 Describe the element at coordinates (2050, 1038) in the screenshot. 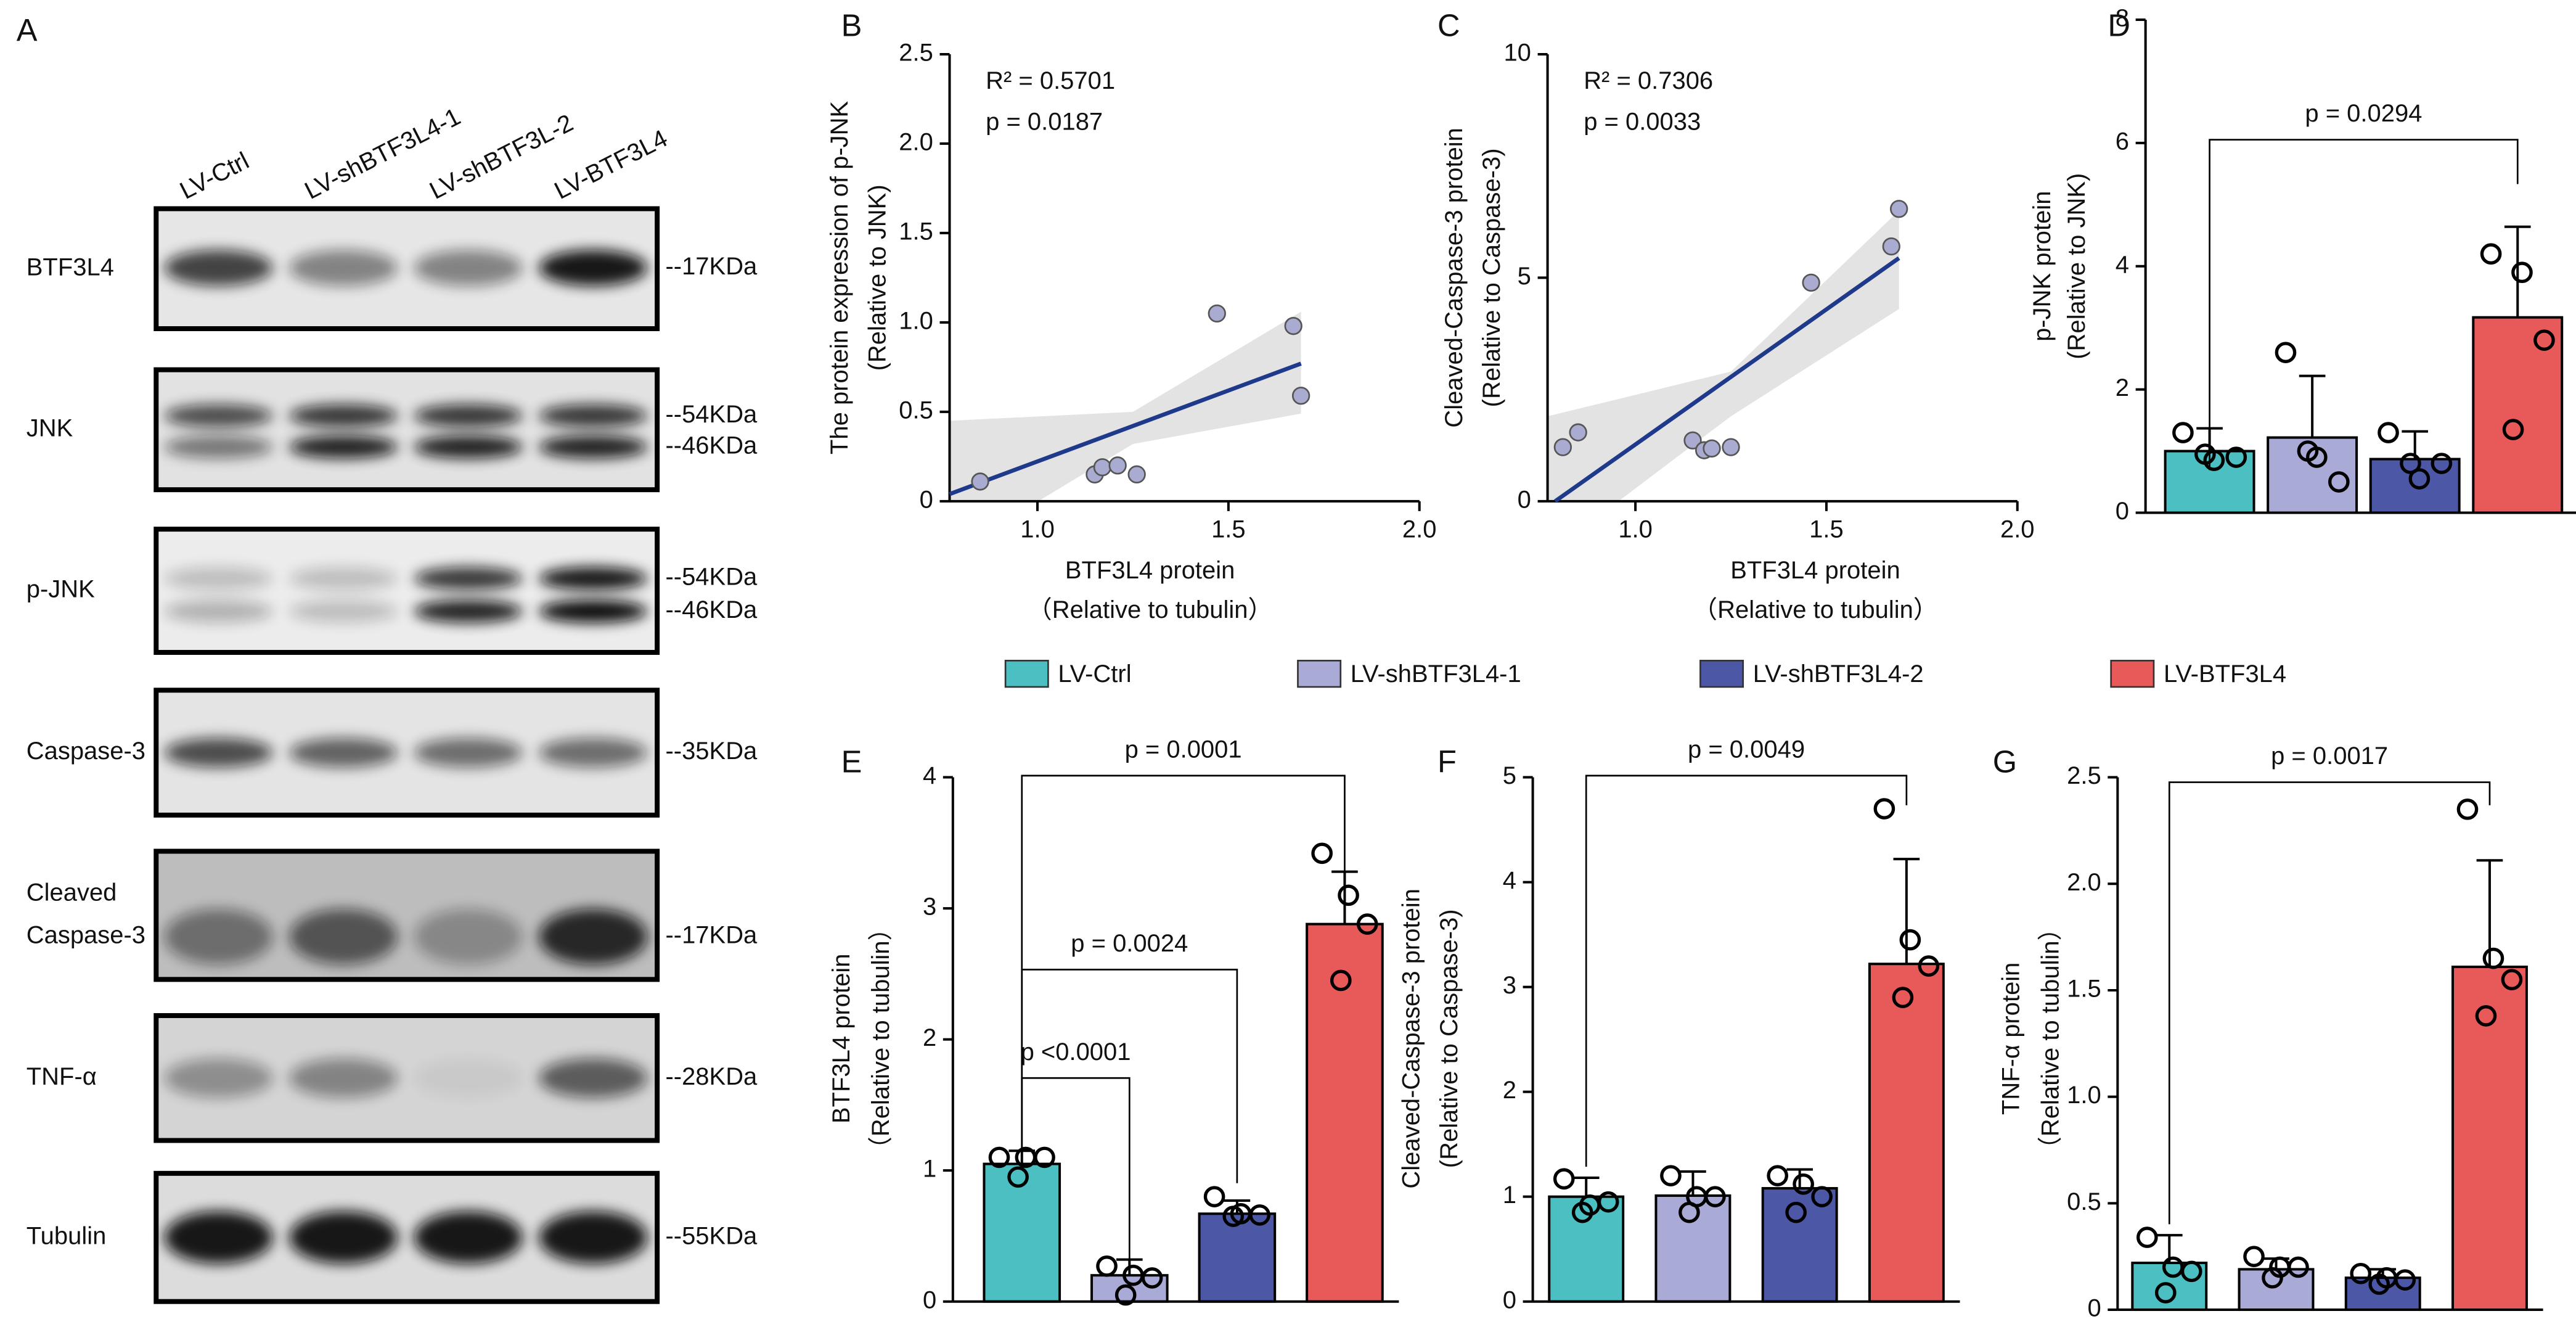

I see `y-axis-label: （Relative to tubulin）` at that location.